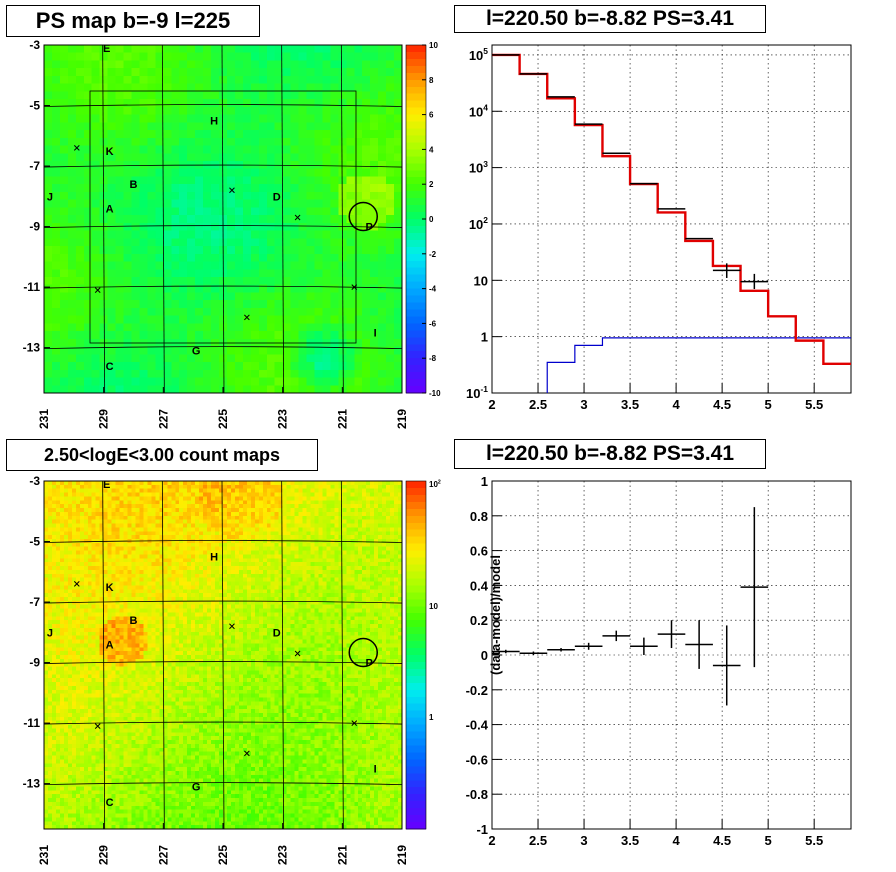  I want to click on x-tick-label: 2.5, so click(538, 404).